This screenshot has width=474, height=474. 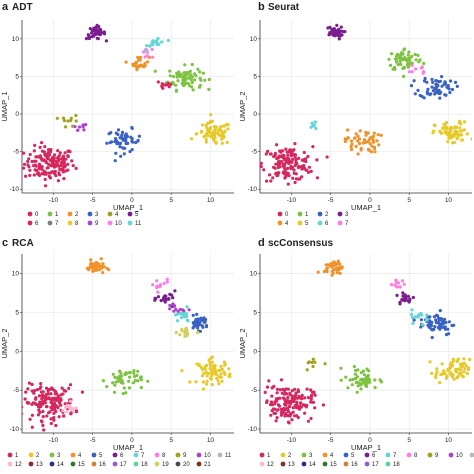 What do you see at coordinates (165, 465) in the screenshot?
I see `legend-label: 19` at bounding box center [165, 465].